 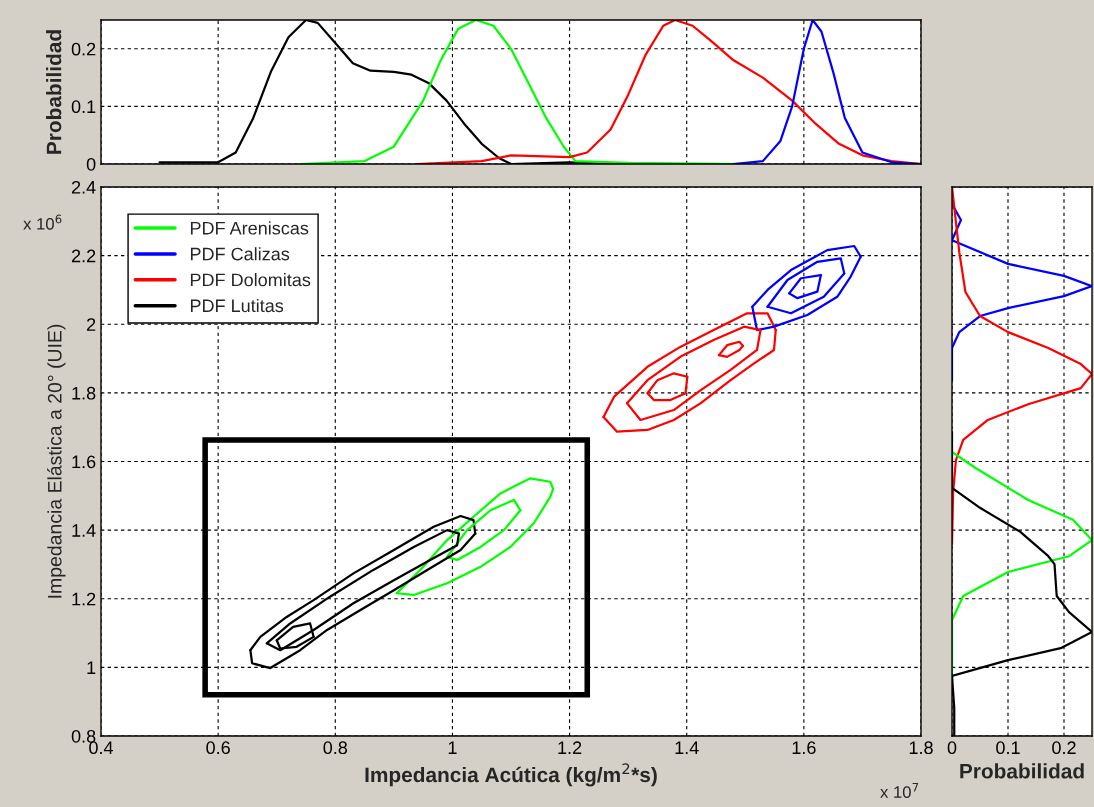 What do you see at coordinates (237, 305) in the screenshot?
I see `legend-label: PDF Lutitas` at bounding box center [237, 305].